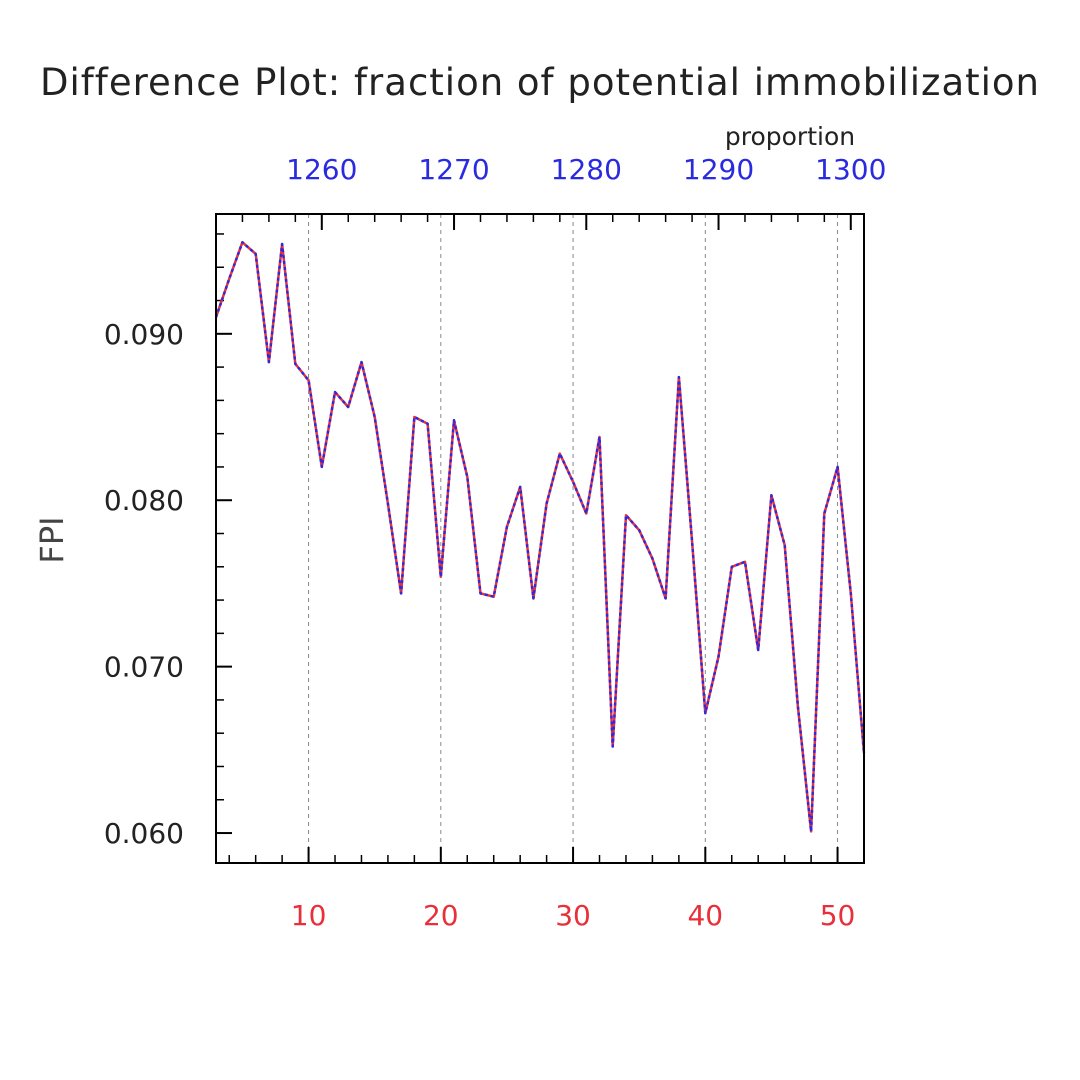 This screenshot has width=1080, height=1080. What do you see at coordinates (705, 915) in the screenshot?
I see `x-bottom-tick-label: 40` at bounding box center [705, 915].